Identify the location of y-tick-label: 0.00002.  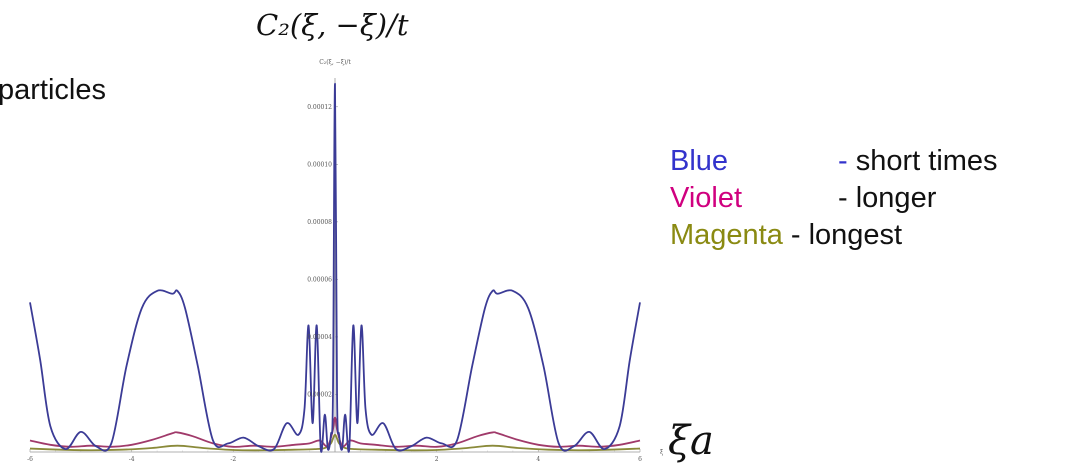
(319, 394).